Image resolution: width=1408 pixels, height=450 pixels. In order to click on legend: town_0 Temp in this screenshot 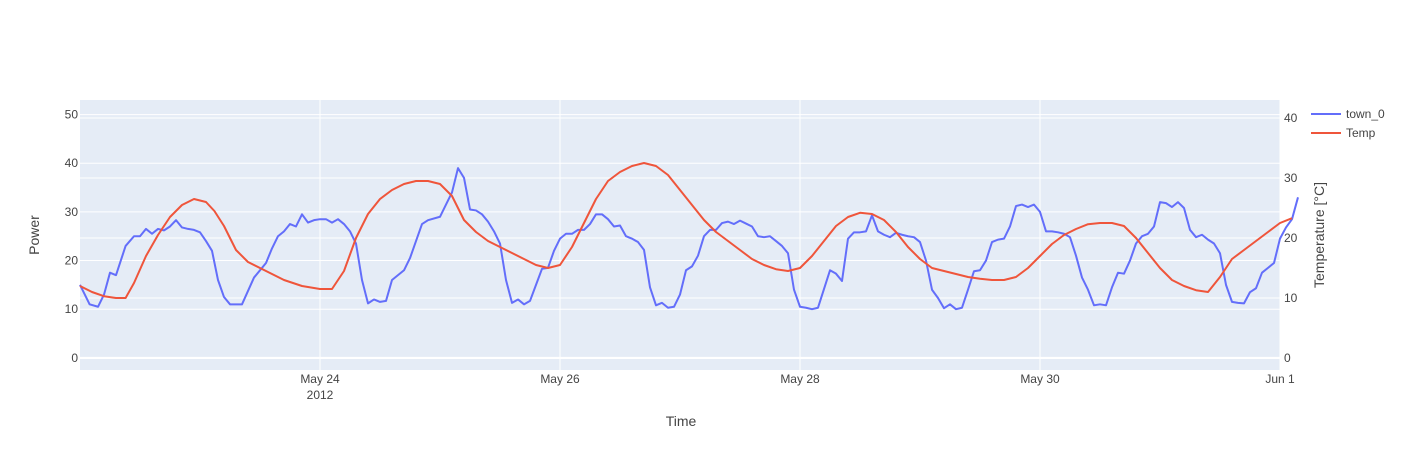, I will do `click(1348, 123)`.